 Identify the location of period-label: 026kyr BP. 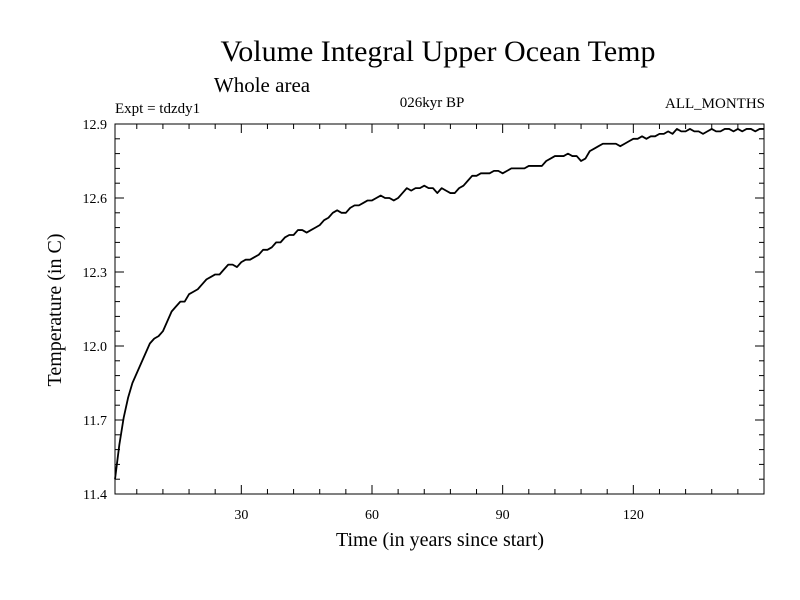
(432, 103).